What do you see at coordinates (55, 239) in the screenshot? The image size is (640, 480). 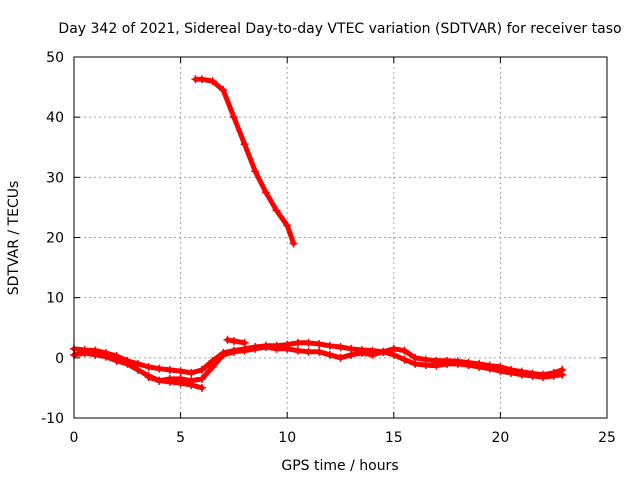 I see `y-tick-label: 20` at bounding box center [55, 239].